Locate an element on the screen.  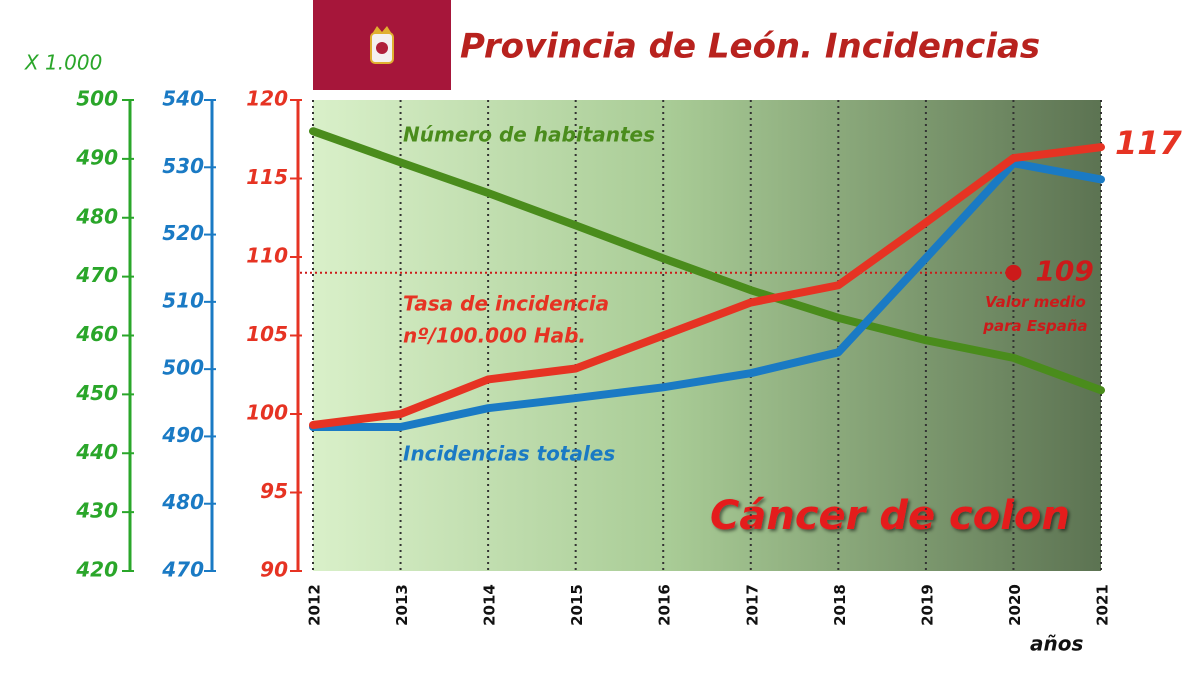
y-tick-label: 430 is located at coordinates (96, 511).